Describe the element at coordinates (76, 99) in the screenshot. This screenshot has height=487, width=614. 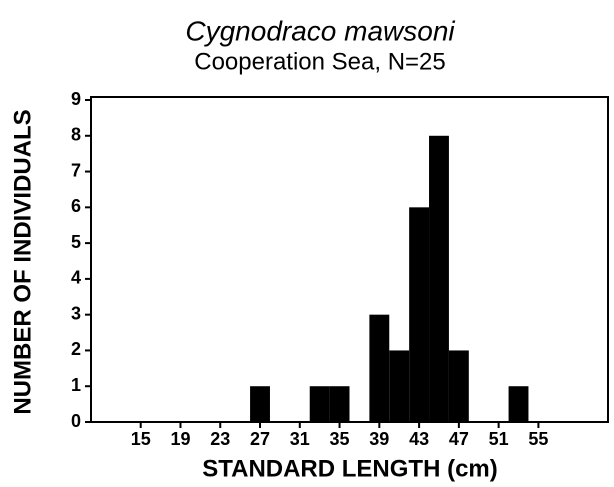
I see `y-tick-label: 9` at that location.